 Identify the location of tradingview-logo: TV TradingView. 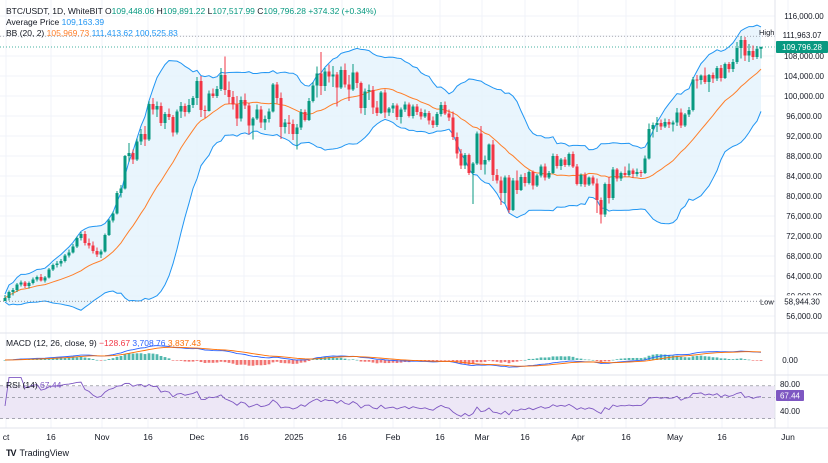
(37, 453).